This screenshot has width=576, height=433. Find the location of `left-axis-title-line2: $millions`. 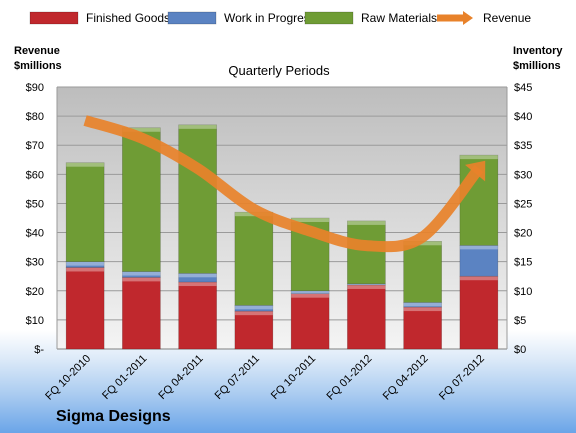

left-axis-title-line2: $millions is located at coordinates (38, 66).